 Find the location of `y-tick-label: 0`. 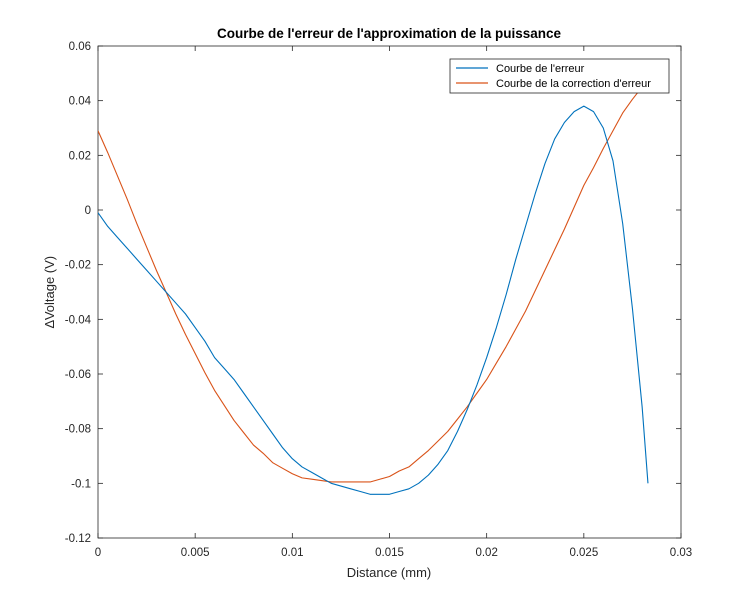

y-tick-label: 0 is located at coordinates (88, 211).